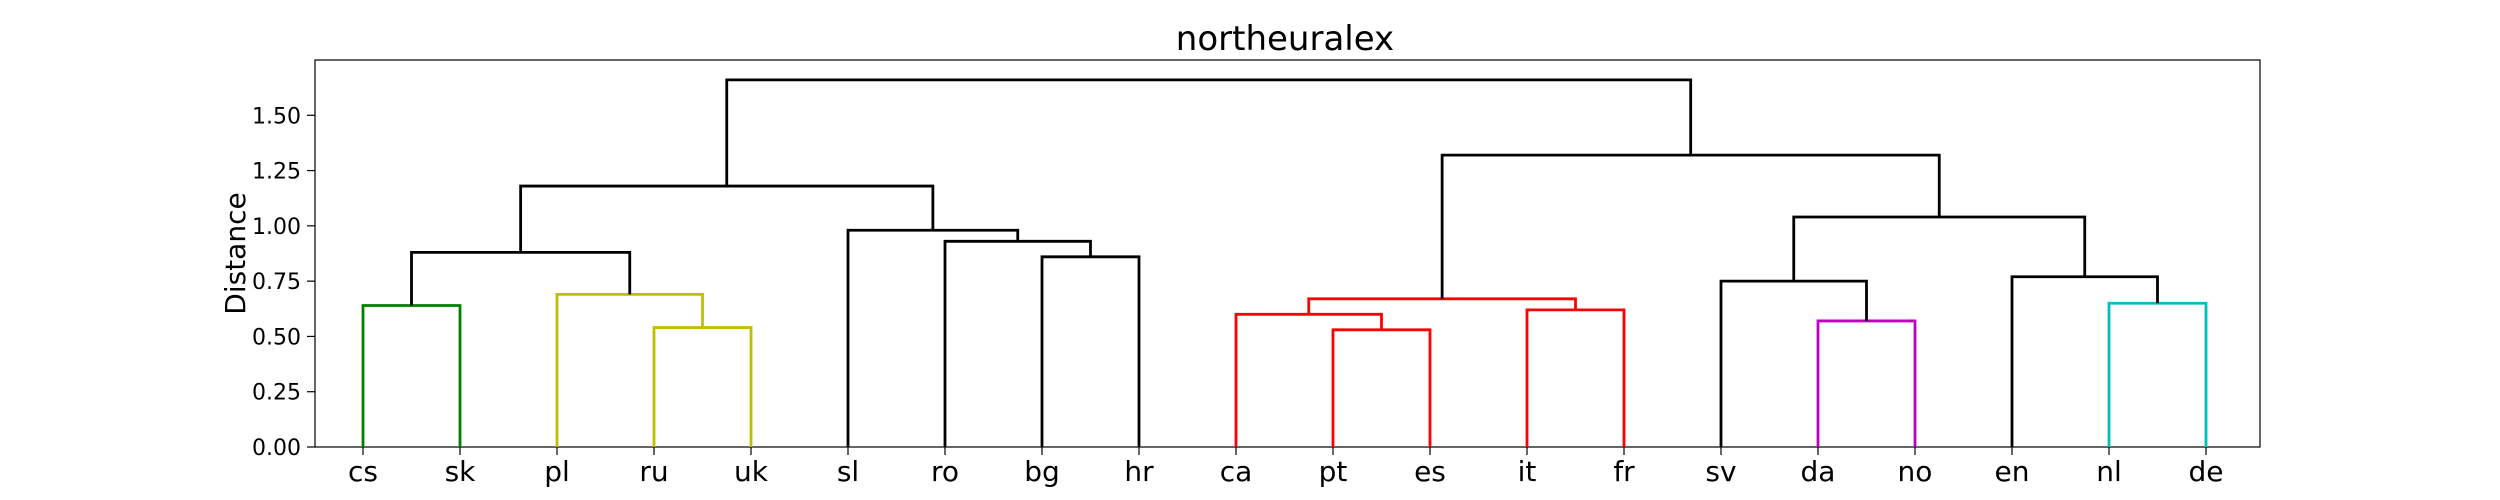  Describe the element at coordinates (276, 282) in the screenshot. I see `y-tick-label: 0.75` at that location.